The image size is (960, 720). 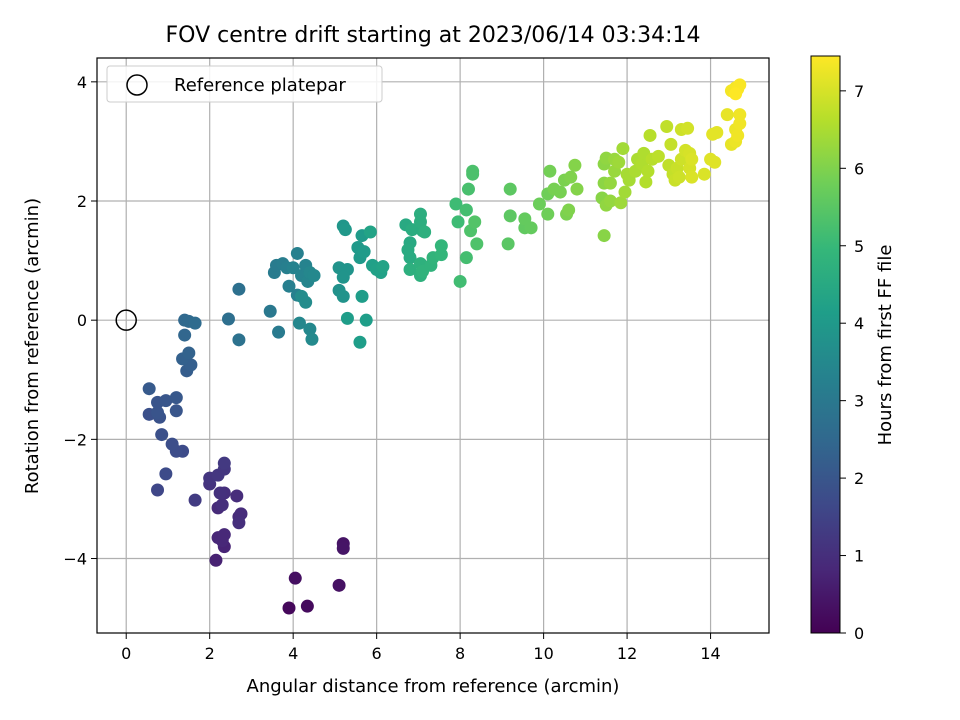 What do you see at coordinates (859, 323) in the screenshot?
I see `colorbar-tick-label: 4` at bounding box center [859, 323].